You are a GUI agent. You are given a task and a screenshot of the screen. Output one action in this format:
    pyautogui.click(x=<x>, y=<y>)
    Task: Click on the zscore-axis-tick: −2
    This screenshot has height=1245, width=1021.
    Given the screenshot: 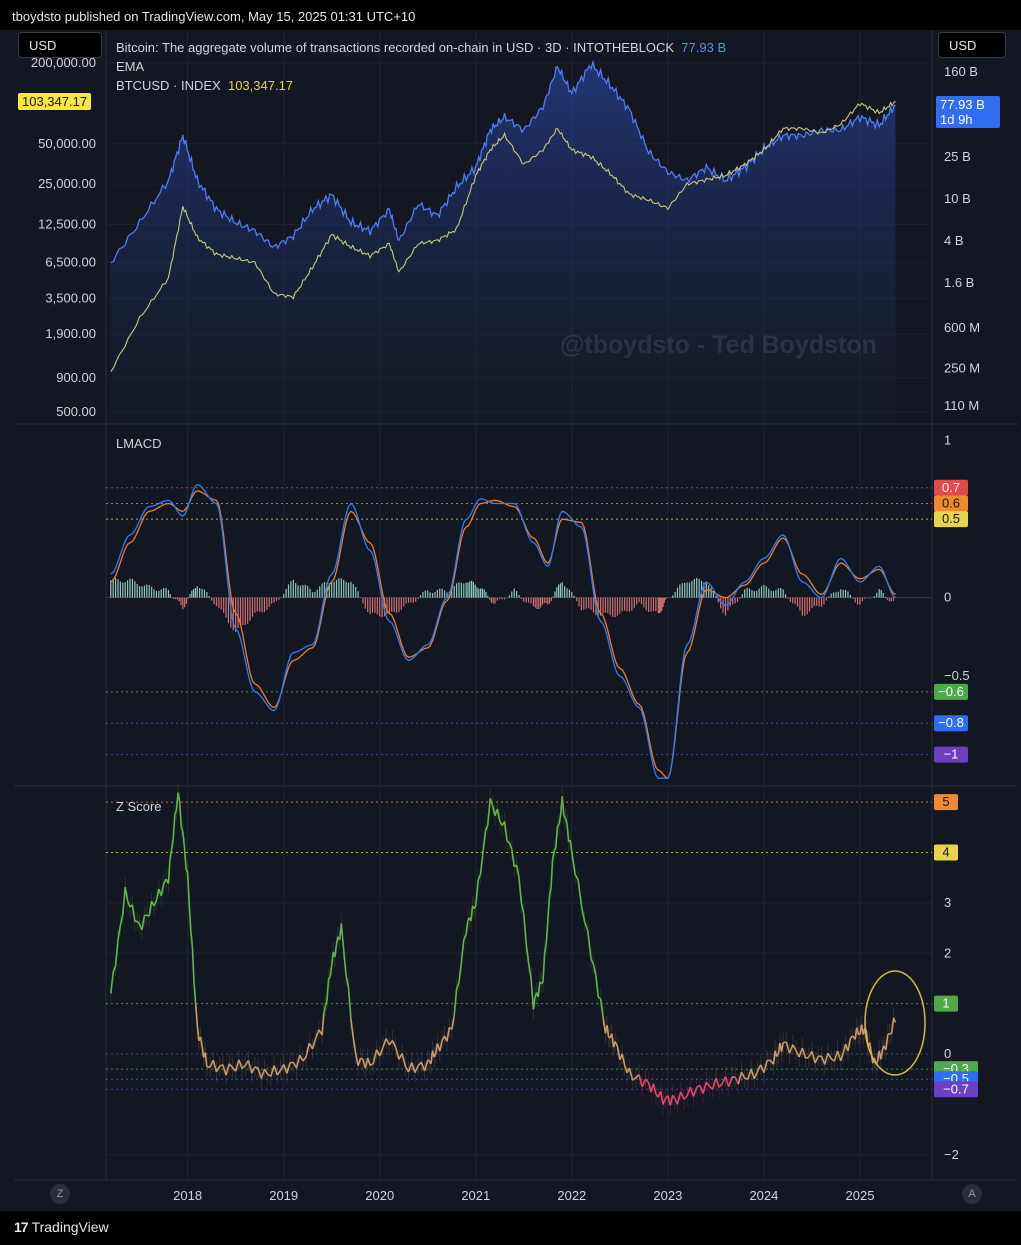 What is the action you would take?
    pyautogui.click(x=951, y=1154)
    